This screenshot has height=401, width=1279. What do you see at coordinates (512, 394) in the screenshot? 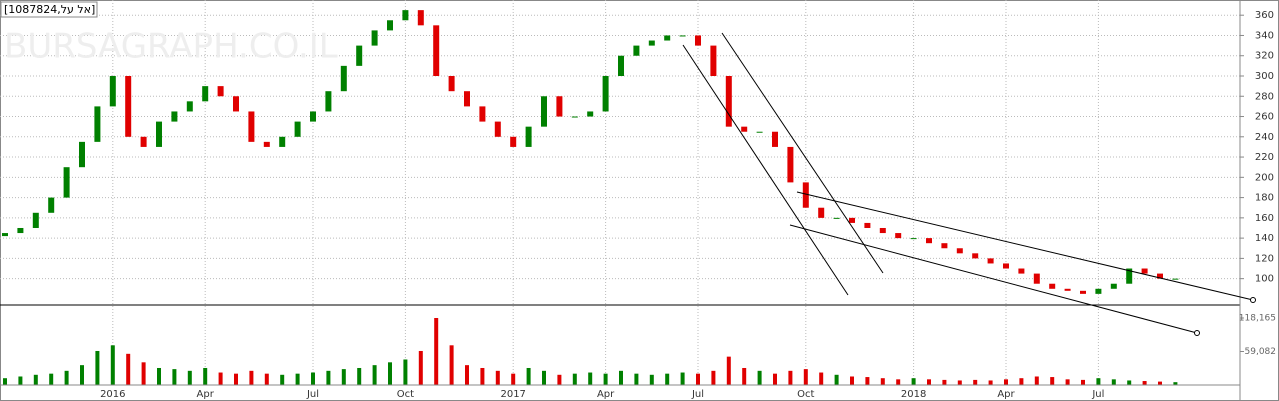
I see `x-tick-label: 2017` at bounding box center [512, 394].